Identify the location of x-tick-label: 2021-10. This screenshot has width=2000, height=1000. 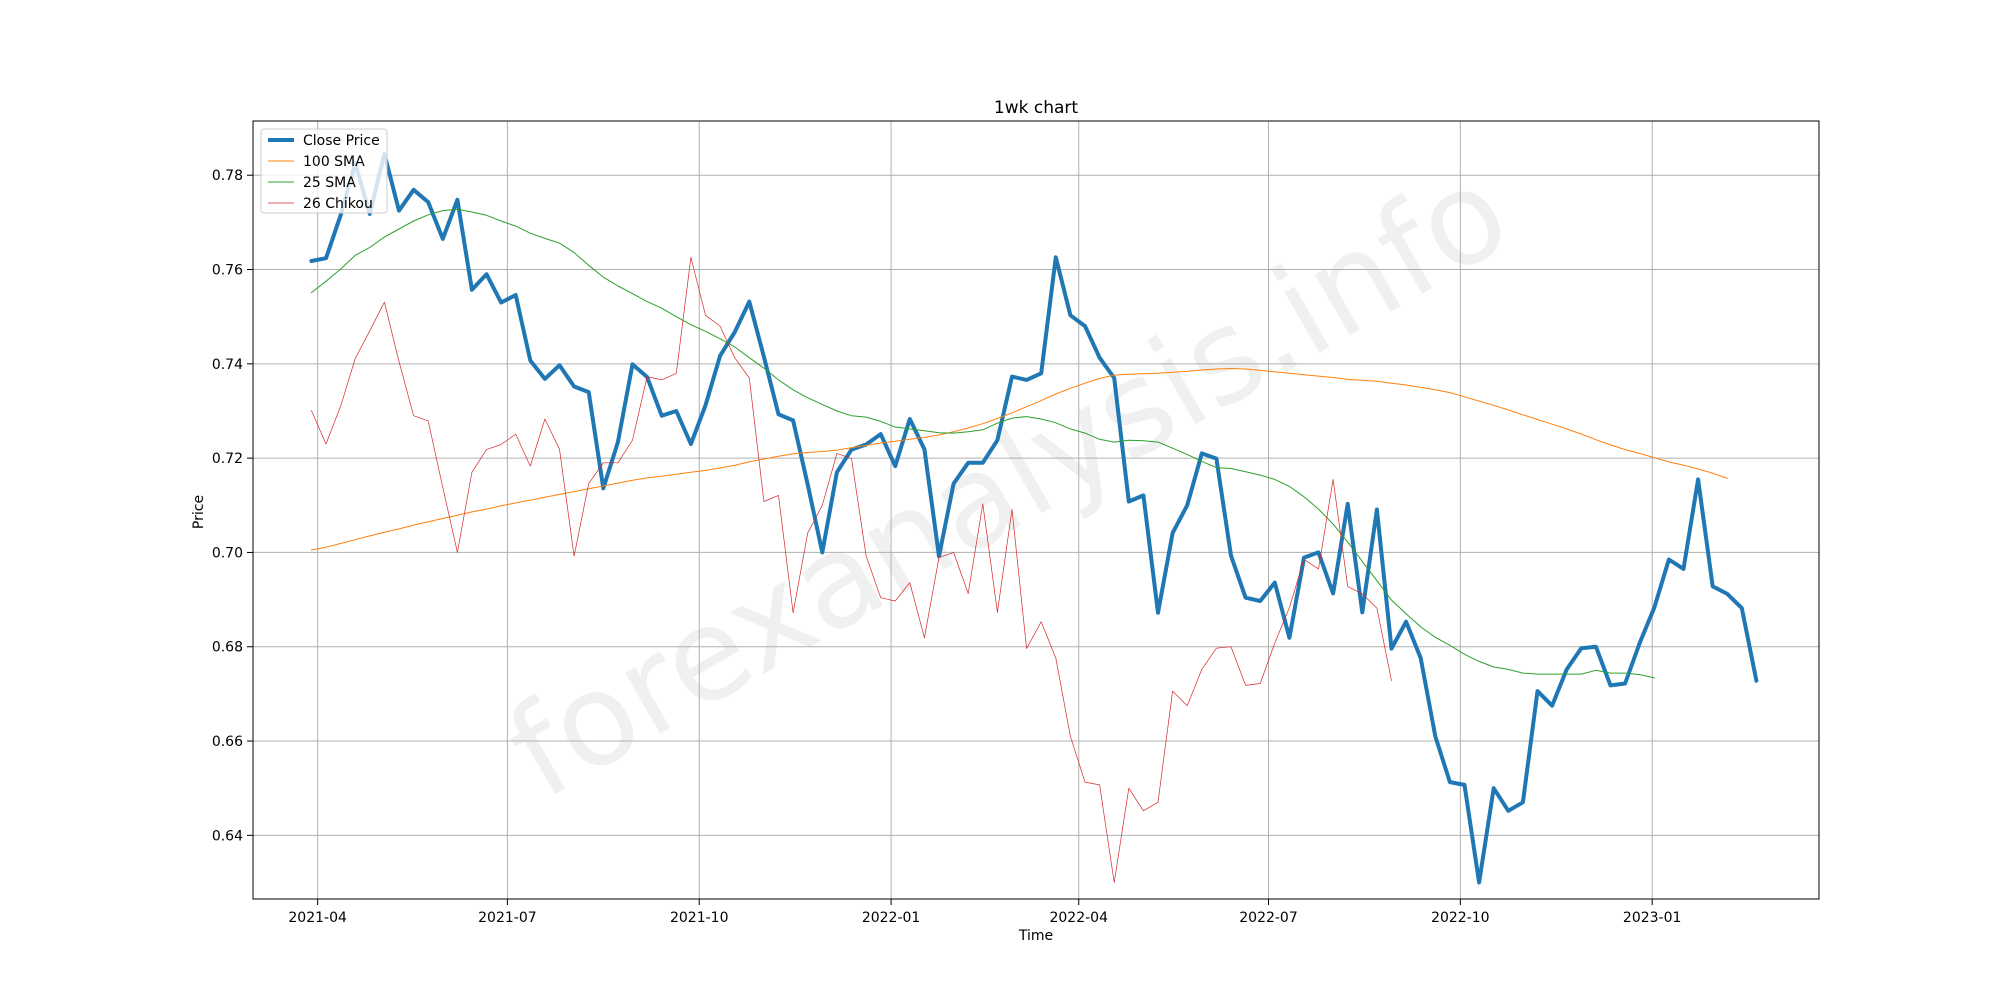
(699, 918).